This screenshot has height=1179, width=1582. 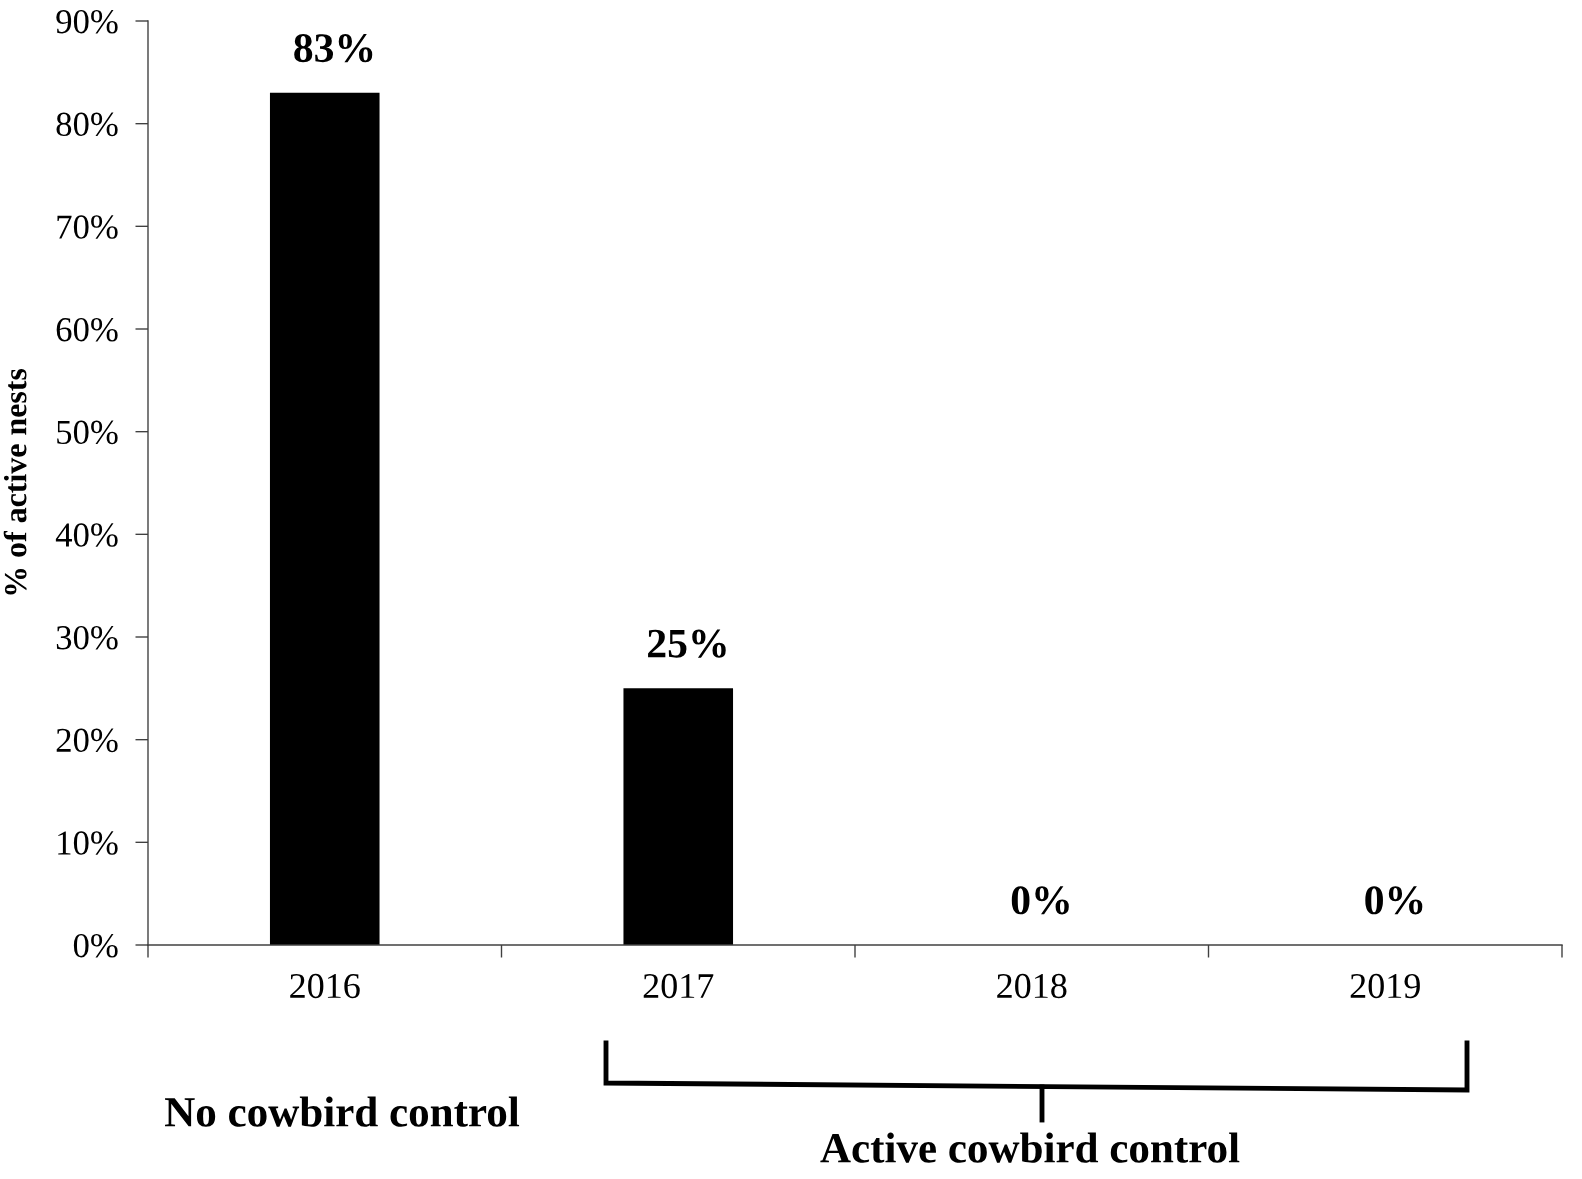 What do you see at coordinates (86, 535) in the screenshot?
I see `y-tick-label: 40%` at bounding box center [86, 535].